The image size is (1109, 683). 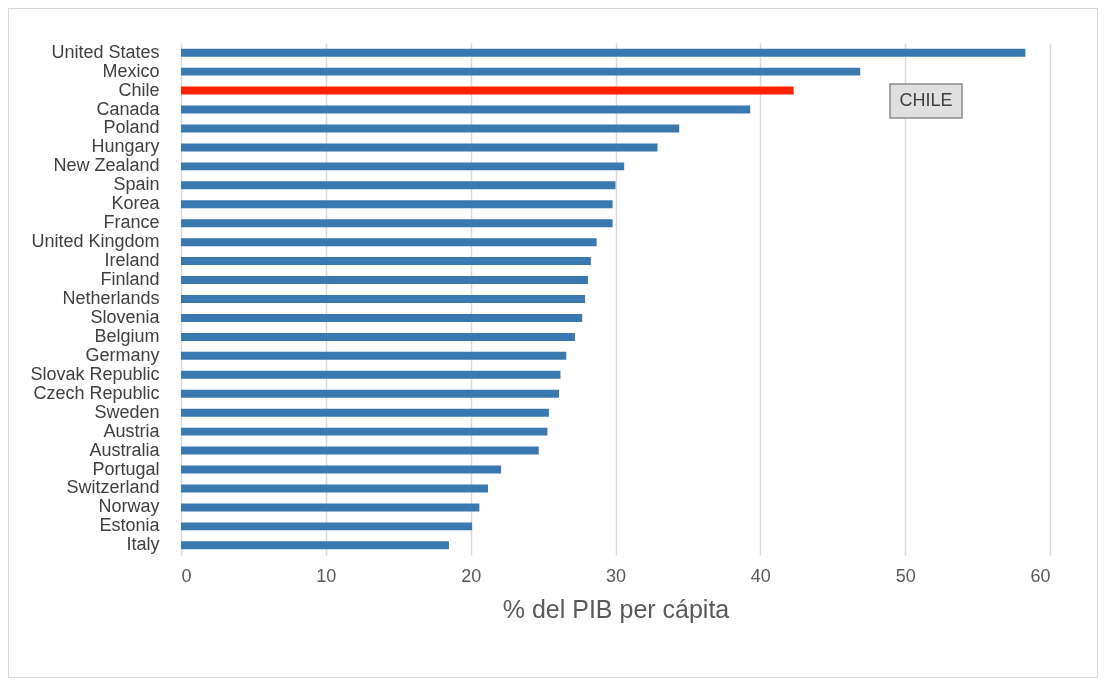 What do you see at coordinates (131, 127) in the screenshot?
I see `y-tick-label: Poland` at bounding box center [131, 127].